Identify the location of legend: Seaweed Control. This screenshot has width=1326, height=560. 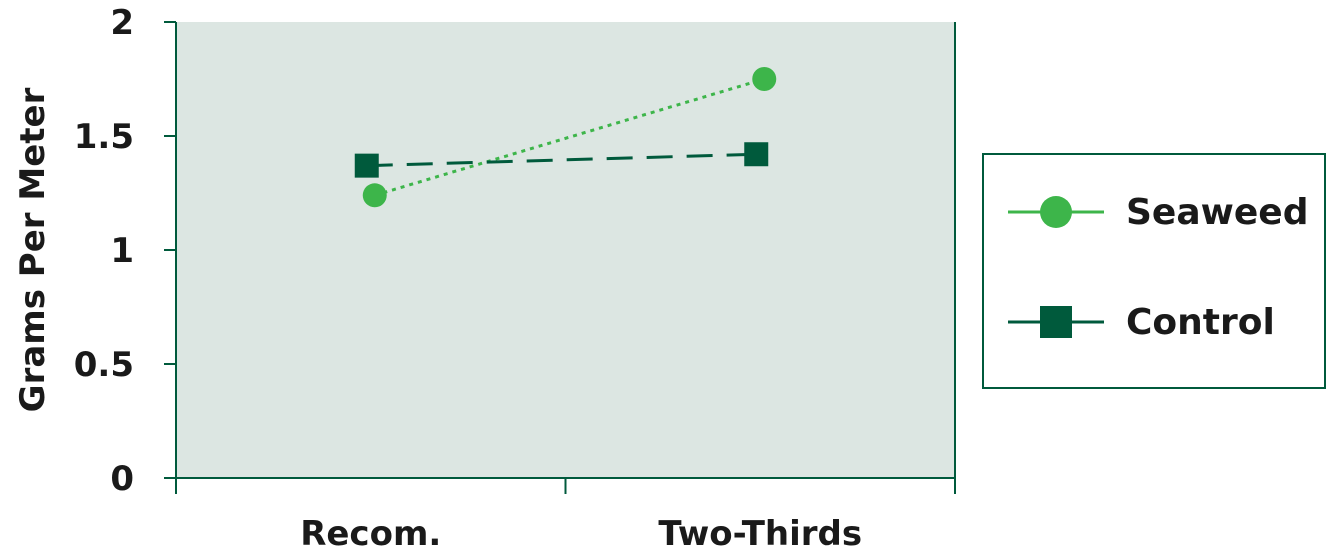
(1154, 271).